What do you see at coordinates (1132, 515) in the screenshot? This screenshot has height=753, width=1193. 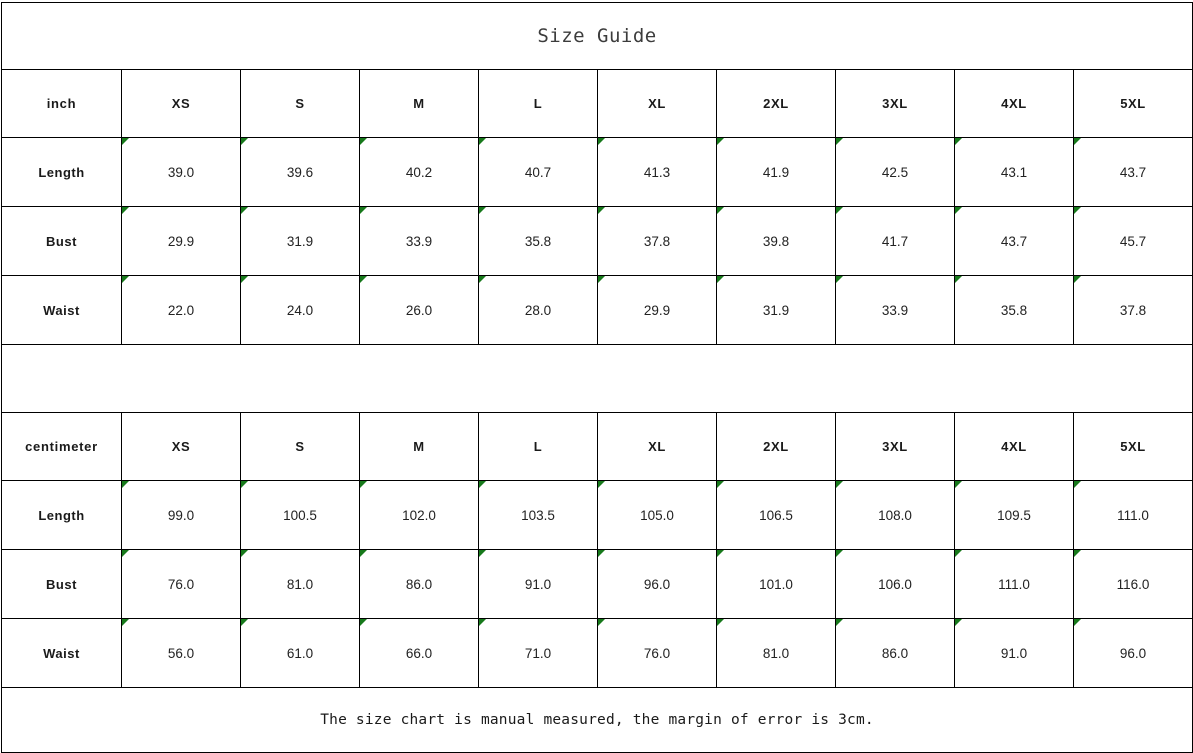 I see `cell-centimeter-length-5XL: 111.0` at bounding box center [1132, 515].